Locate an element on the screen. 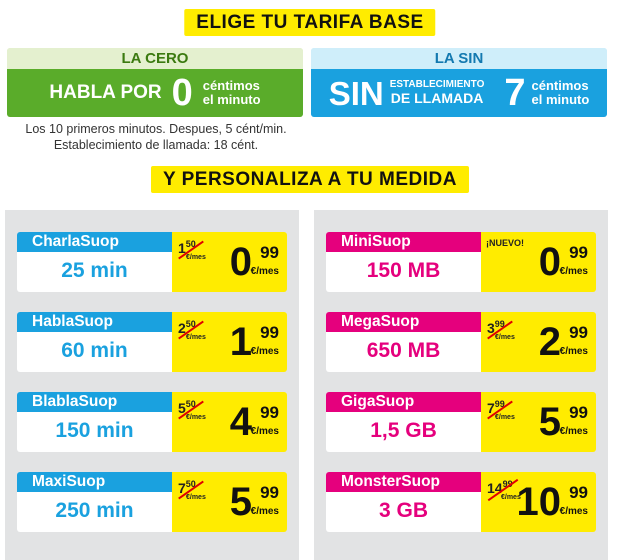  new-price-int: 4 is located at coordinates (240, 422).